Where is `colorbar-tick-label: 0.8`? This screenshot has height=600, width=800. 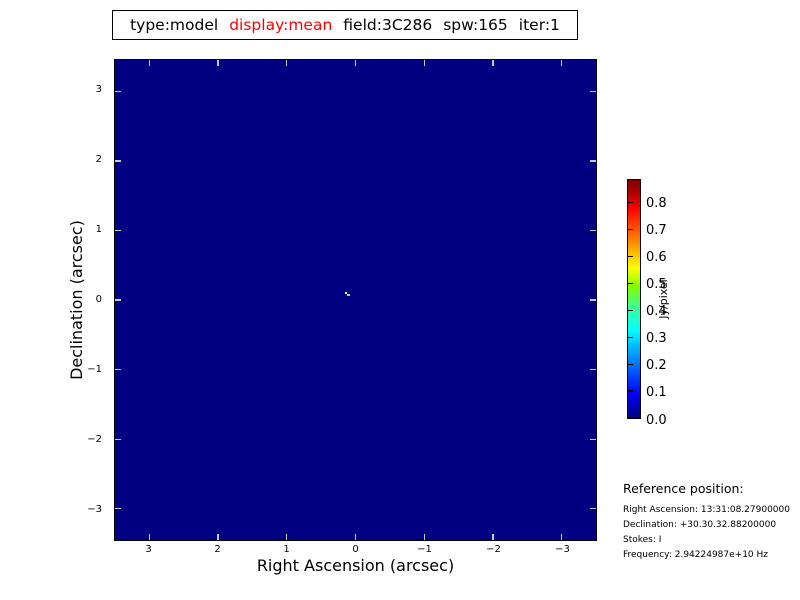 colorbar-tick-label: 0.8 is located at coordinates (656, 203).